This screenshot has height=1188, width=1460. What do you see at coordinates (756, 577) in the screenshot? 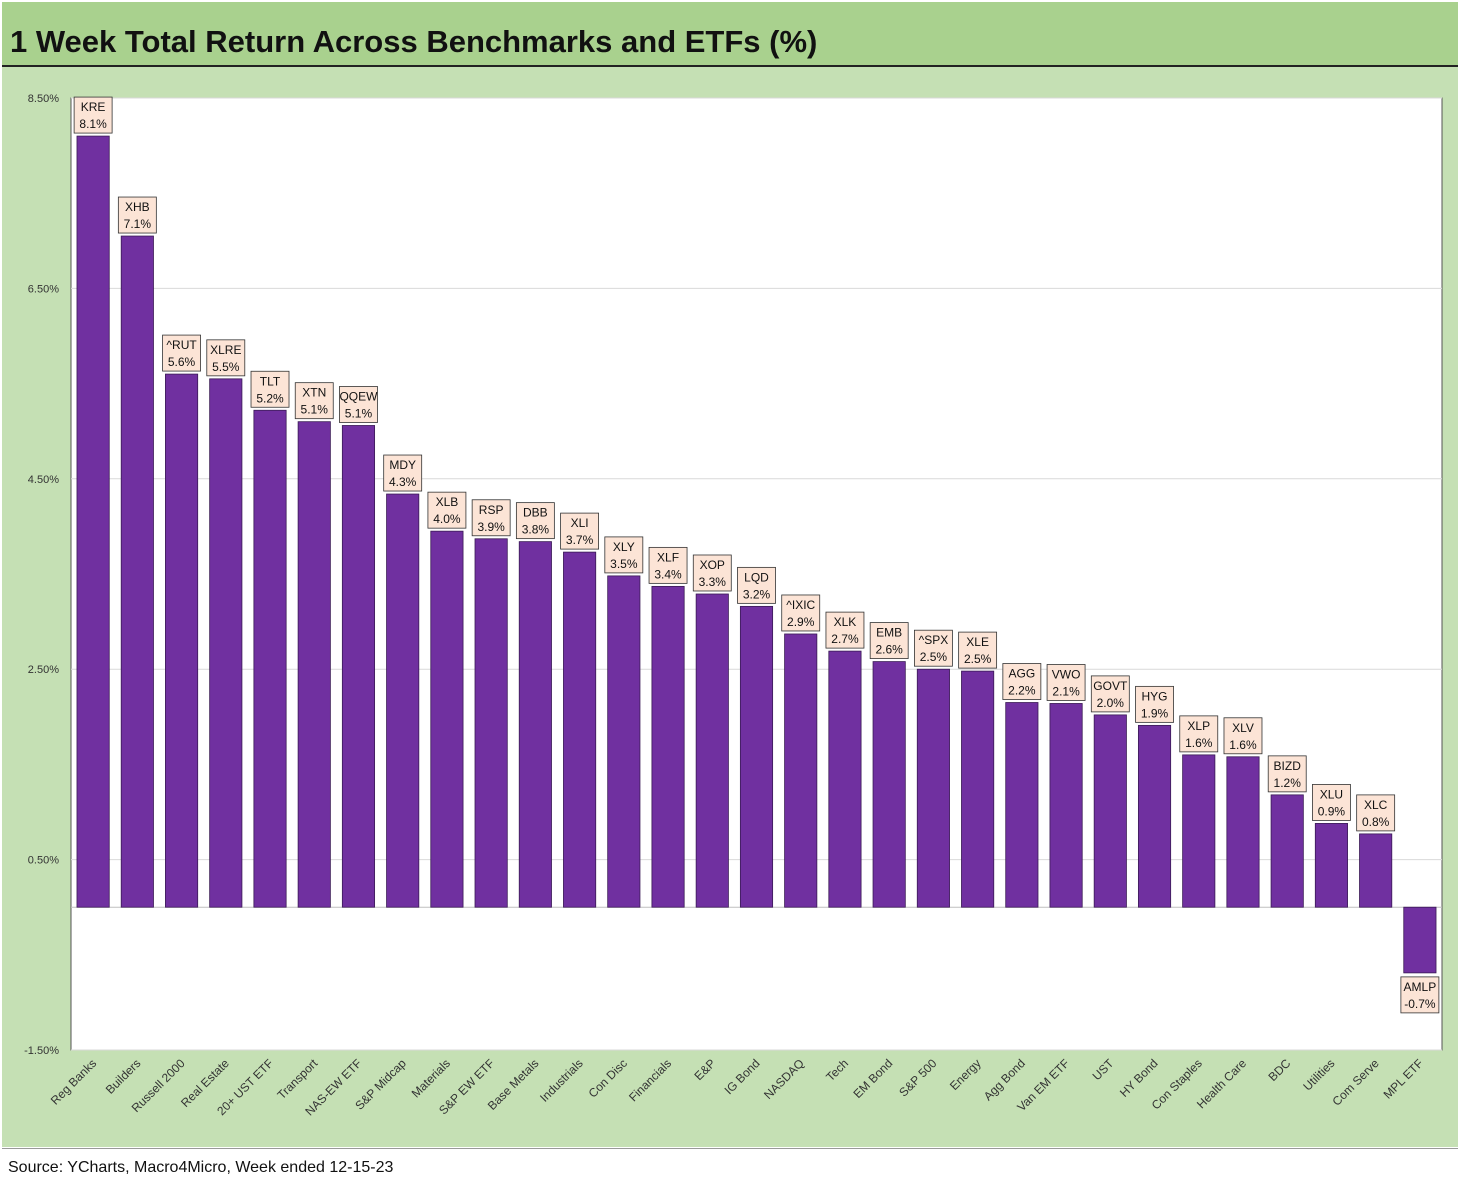
I see `ticker-label: LQD` at bounding box center [756, 577].